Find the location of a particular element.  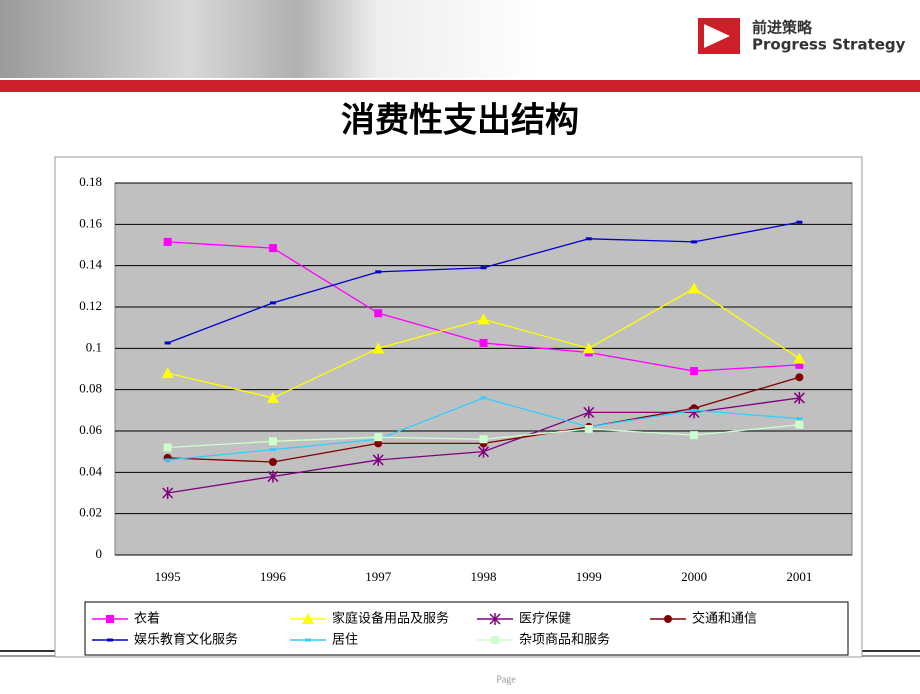

y-tick-label: 0.14 is located at coordinates (90, 264).